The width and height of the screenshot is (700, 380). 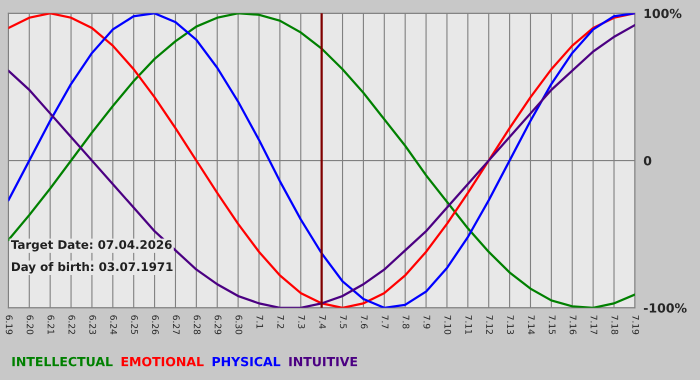 I want to click on annotation: Target Date: 07.04.2026, so click(x=91, y=246).